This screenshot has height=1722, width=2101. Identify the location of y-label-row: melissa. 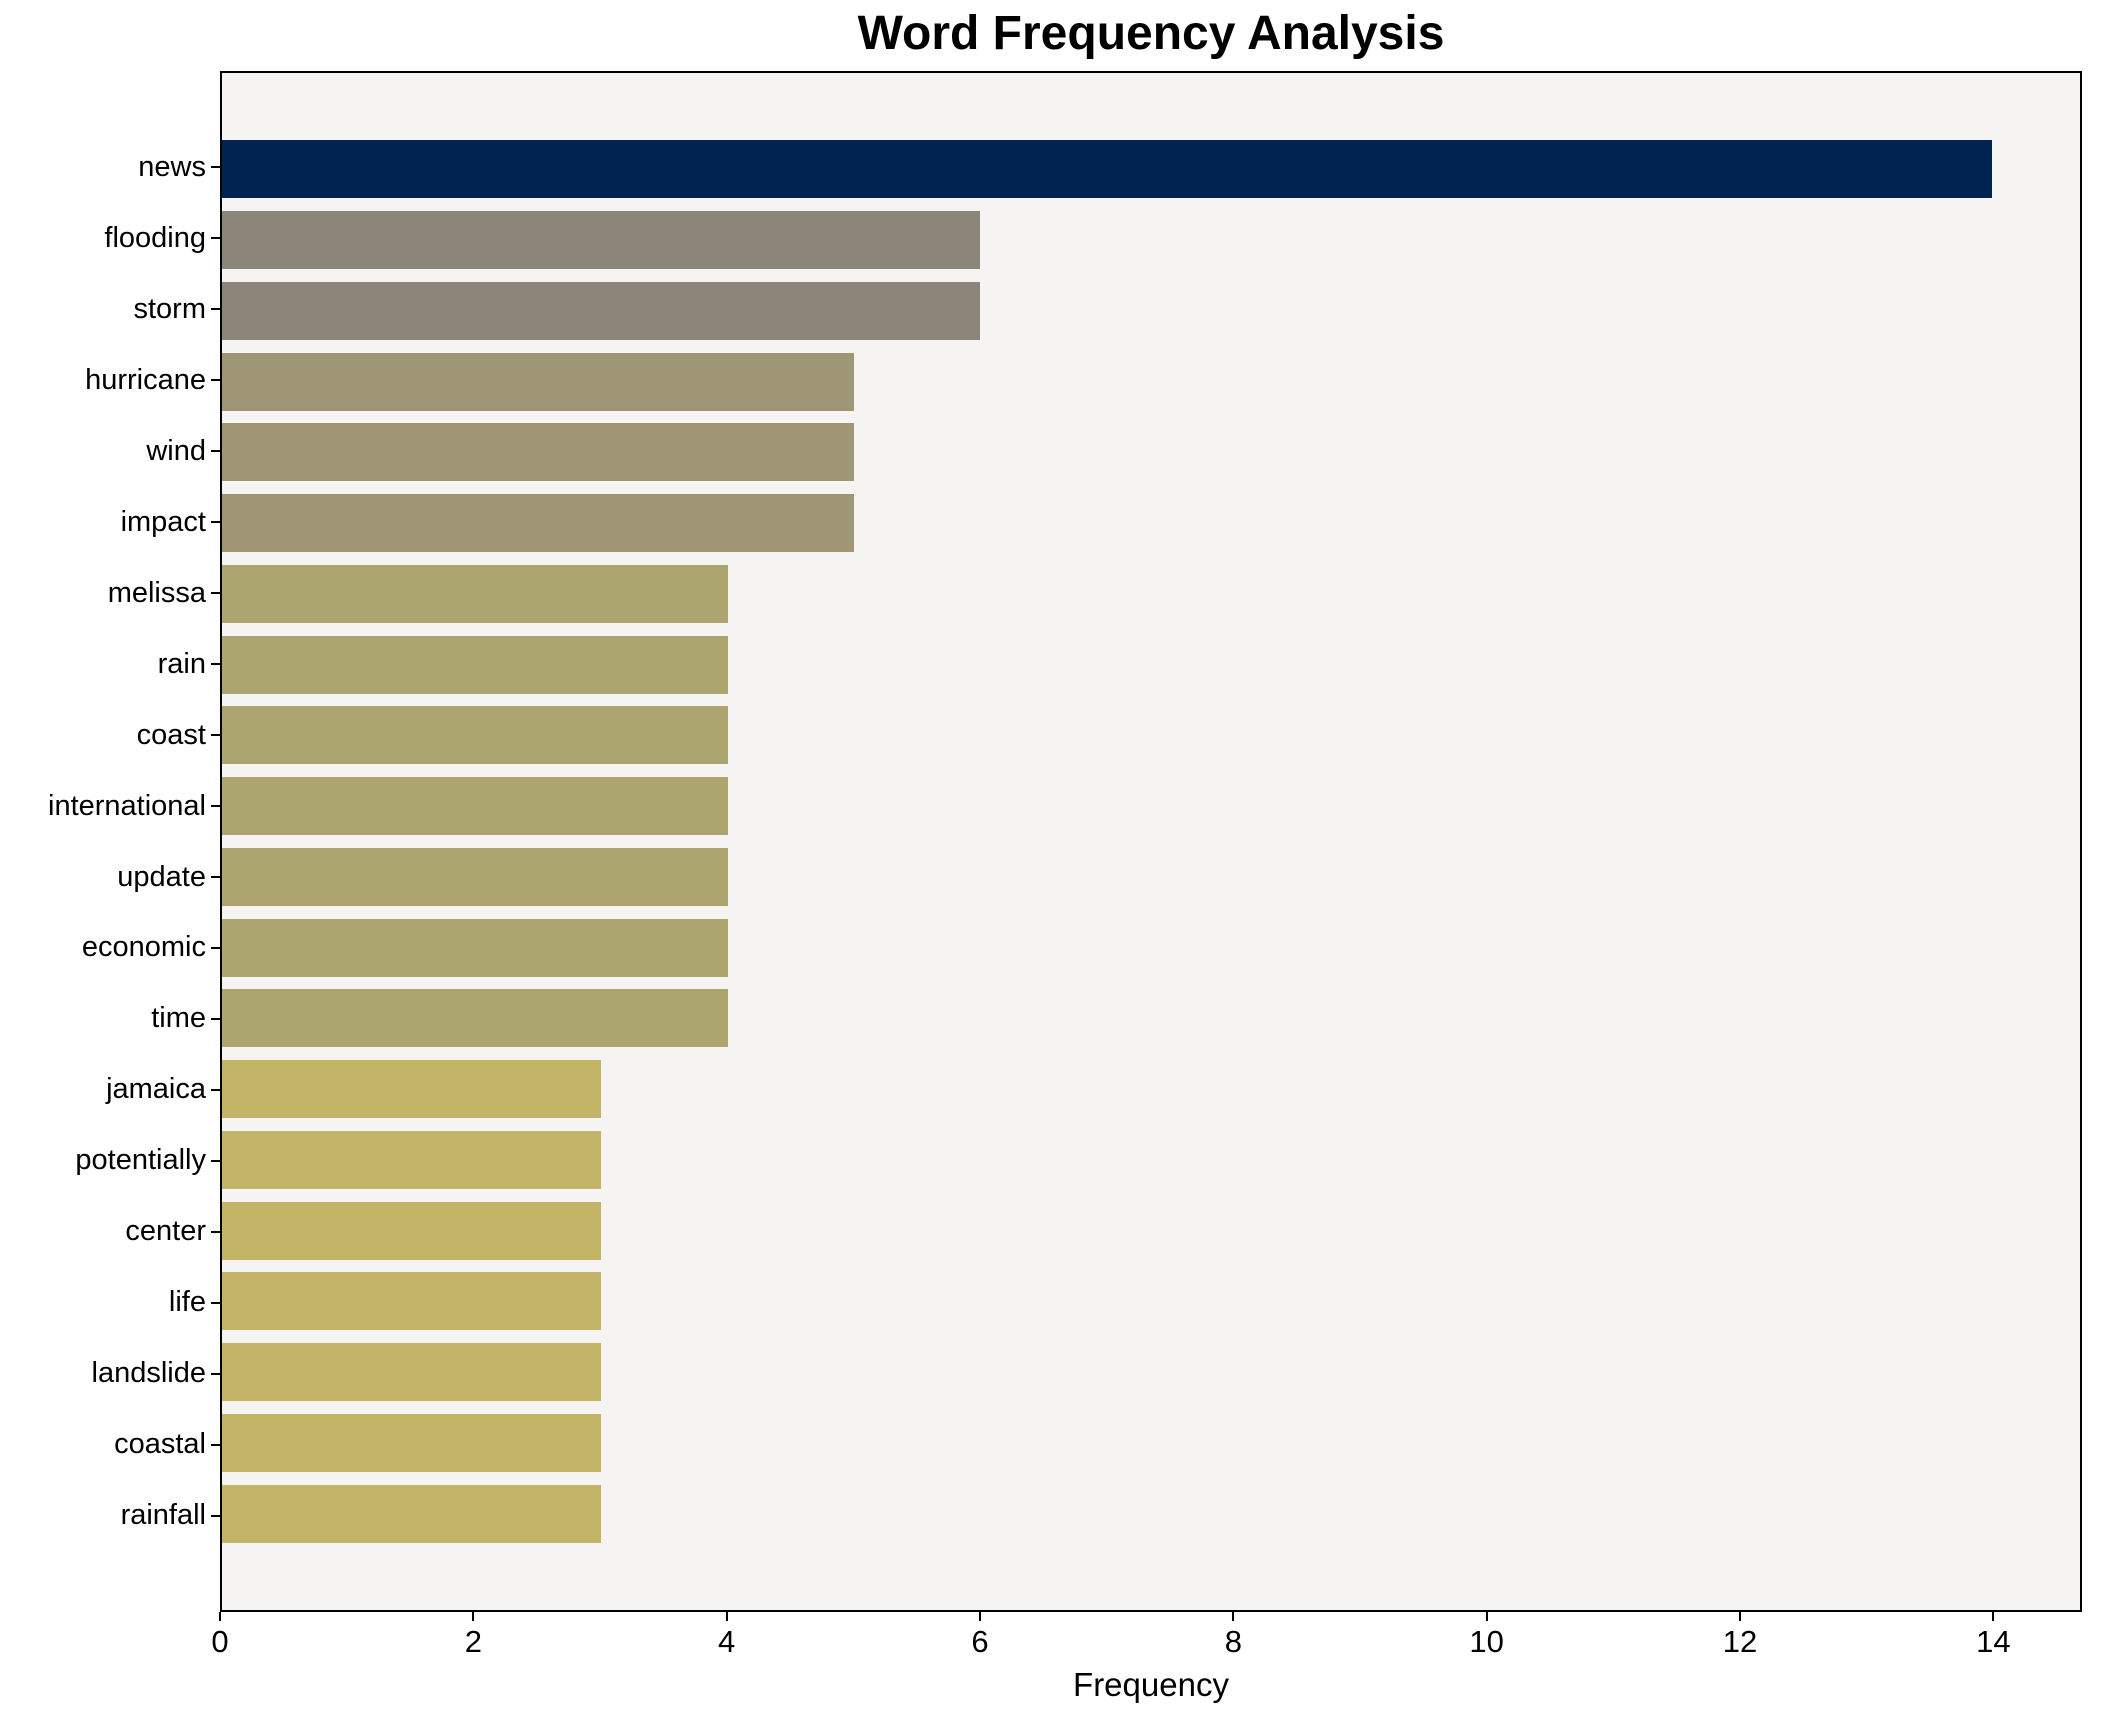
(110, 593).